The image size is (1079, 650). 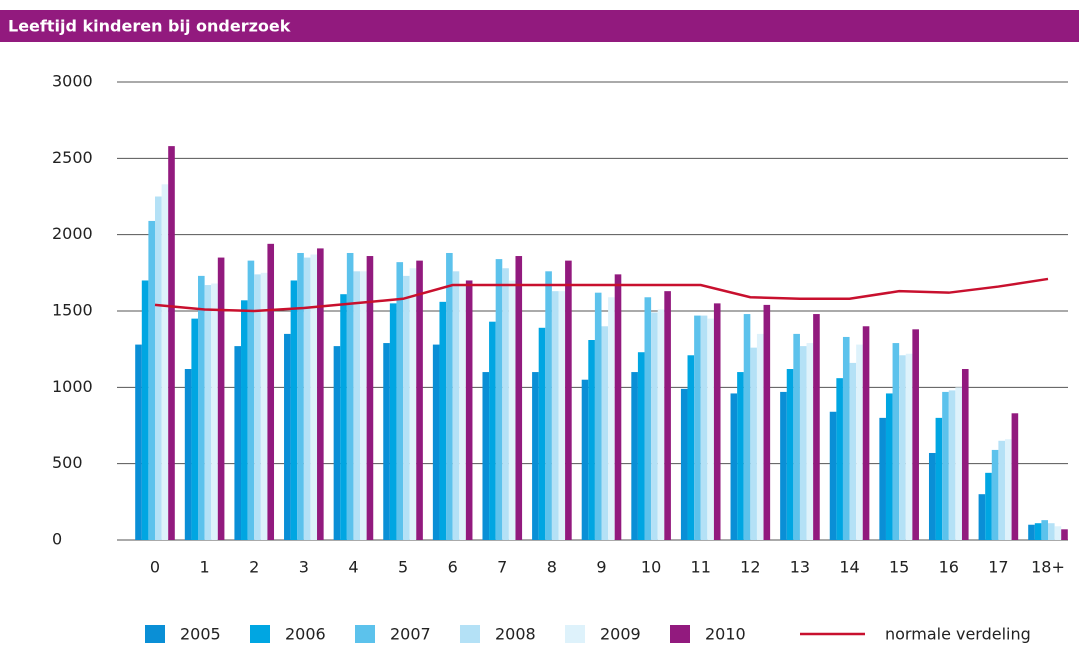 What do you see at coordinates (620, 634) in the screenshot?
I see `legend-label: 2009` at bounding box center [620, 634].